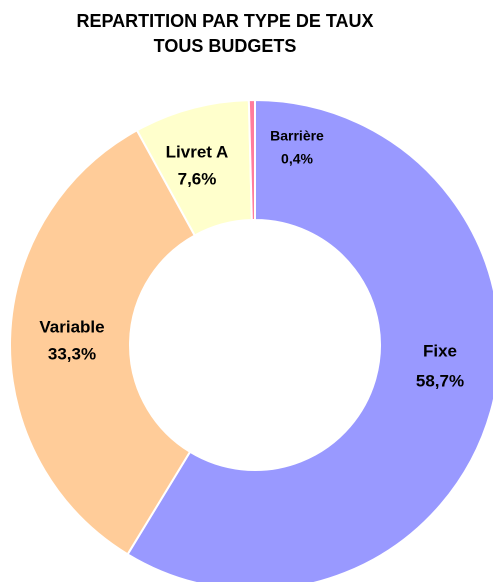  I want to click on slice-label: Barrière, so click(297, 136).